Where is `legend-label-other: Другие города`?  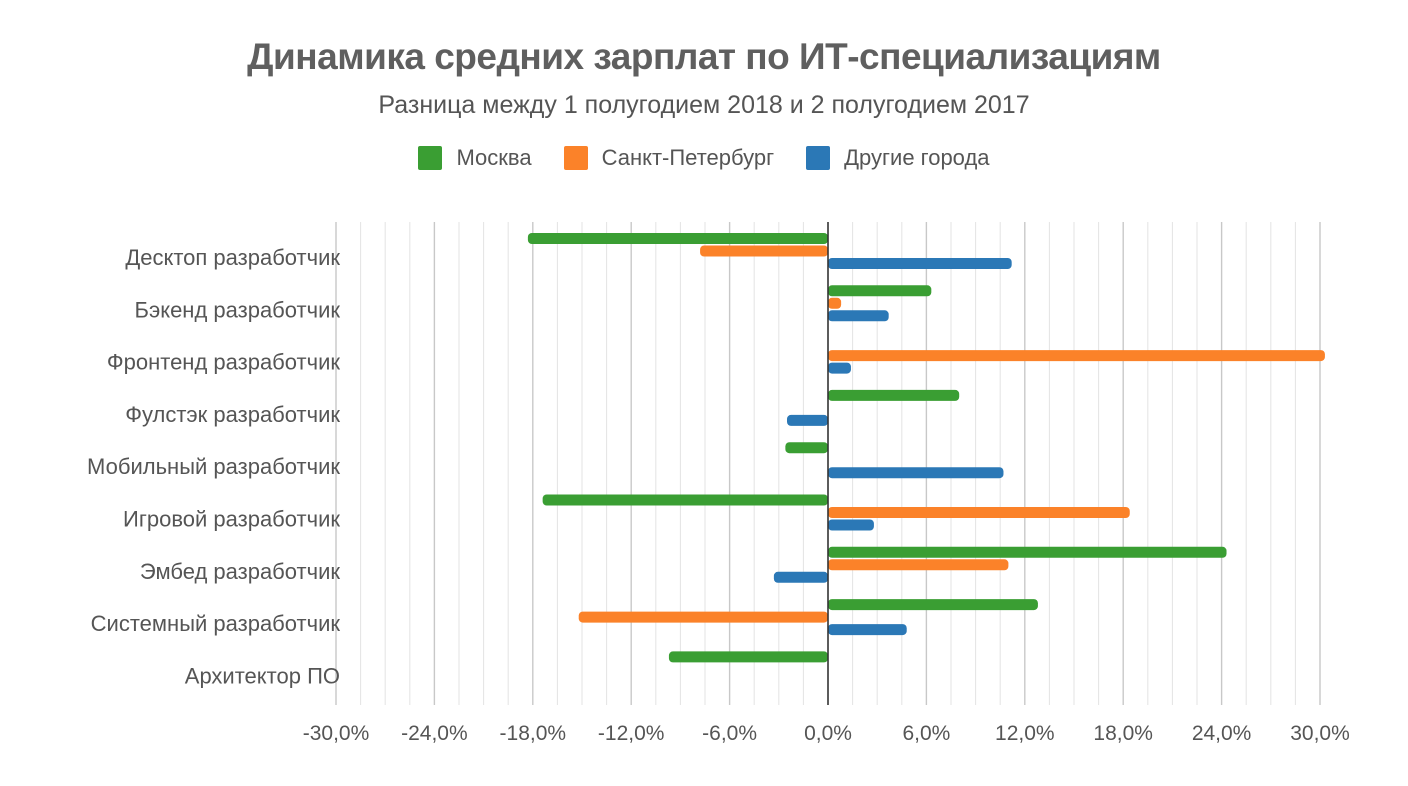
legend-label-other: Другие города is located at coordinates (917, 157).